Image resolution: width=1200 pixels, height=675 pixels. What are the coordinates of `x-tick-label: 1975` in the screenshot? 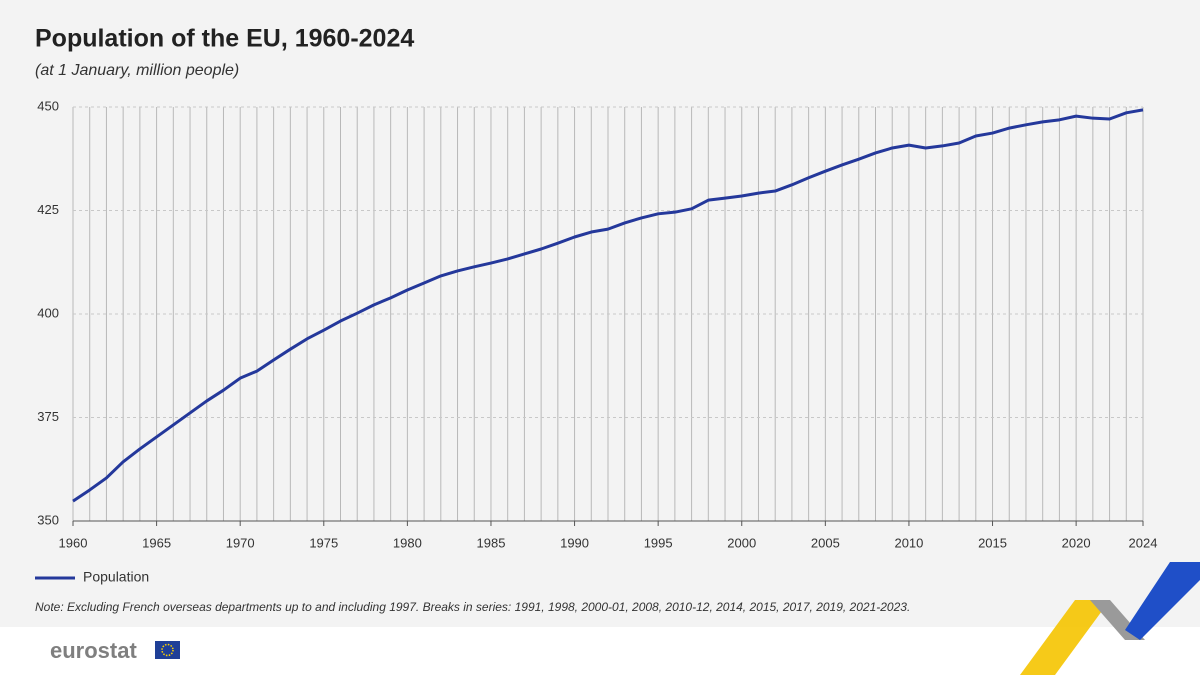 It's located at (323, 542).